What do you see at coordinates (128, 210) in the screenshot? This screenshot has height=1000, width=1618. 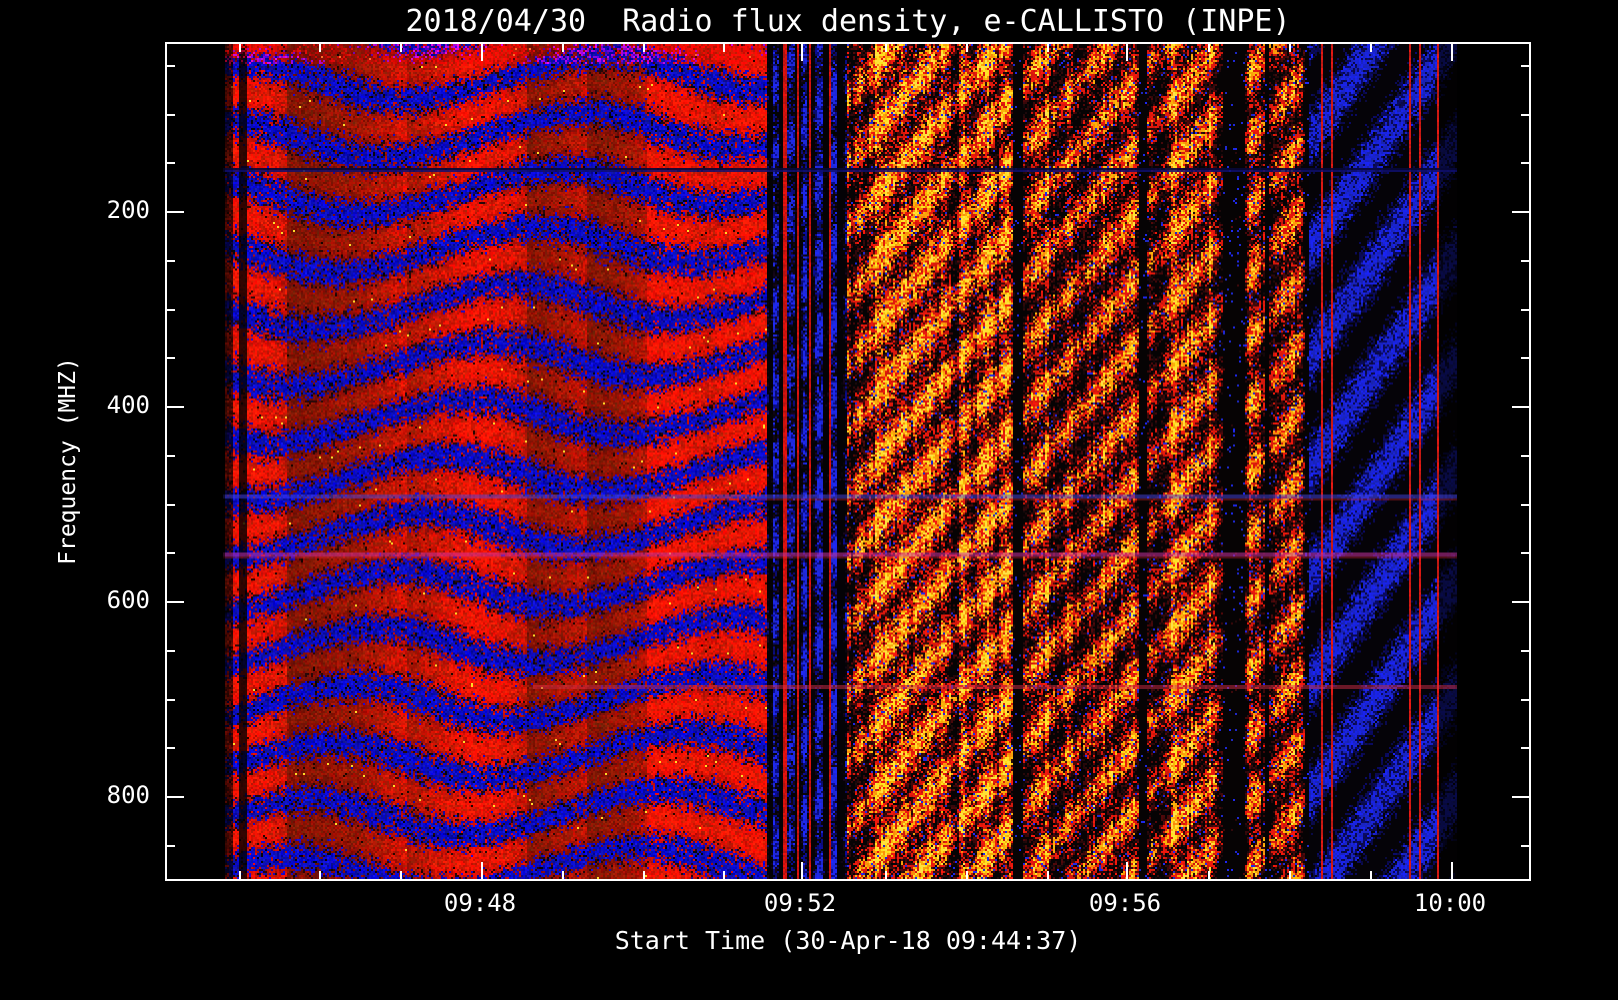 I see `y-tick-label-200: 200` at bounding box center [128, 210].